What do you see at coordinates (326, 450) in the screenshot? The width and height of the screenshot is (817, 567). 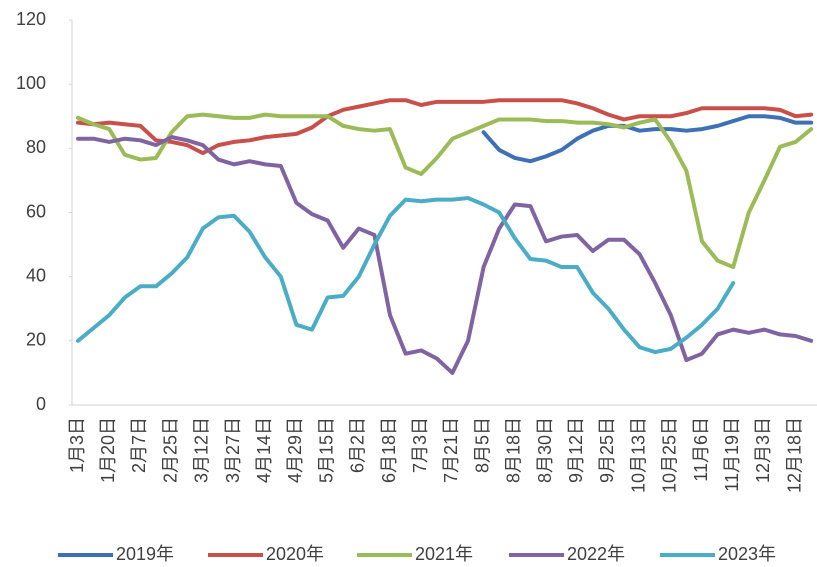 I see `x-tick-label: 5月15日` at bounding box center [326, 450].